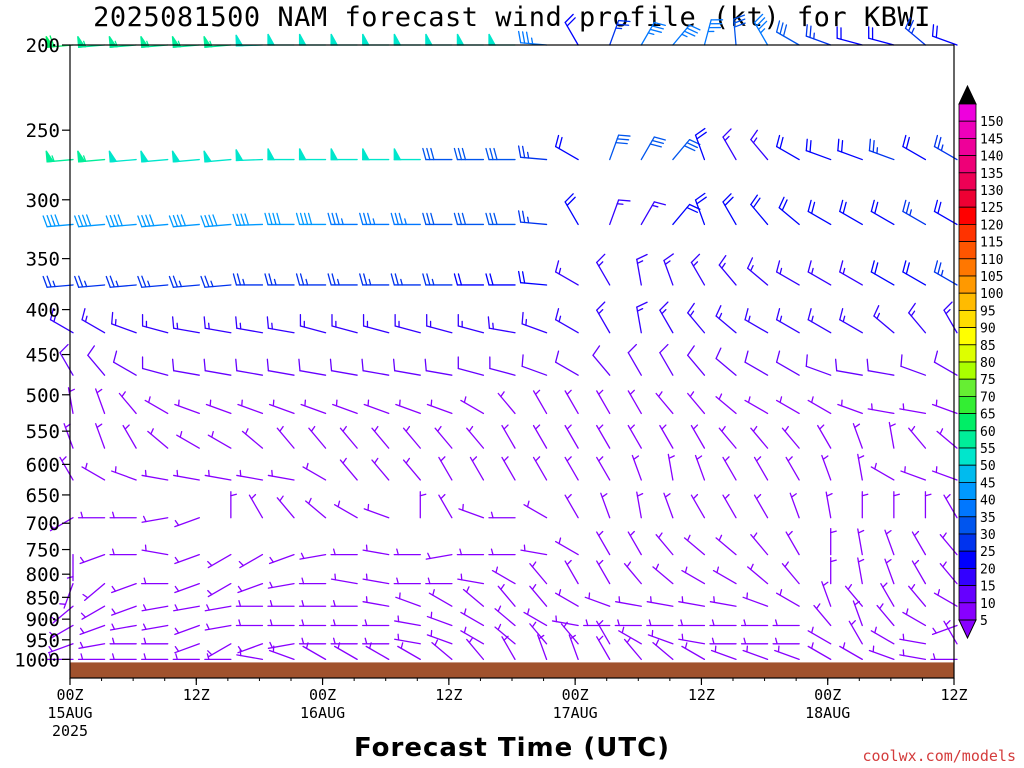 Image resolution: width=1024 pixels, height=768 pixels. I want to click on colorbar-label: 25, so click(988, 552).